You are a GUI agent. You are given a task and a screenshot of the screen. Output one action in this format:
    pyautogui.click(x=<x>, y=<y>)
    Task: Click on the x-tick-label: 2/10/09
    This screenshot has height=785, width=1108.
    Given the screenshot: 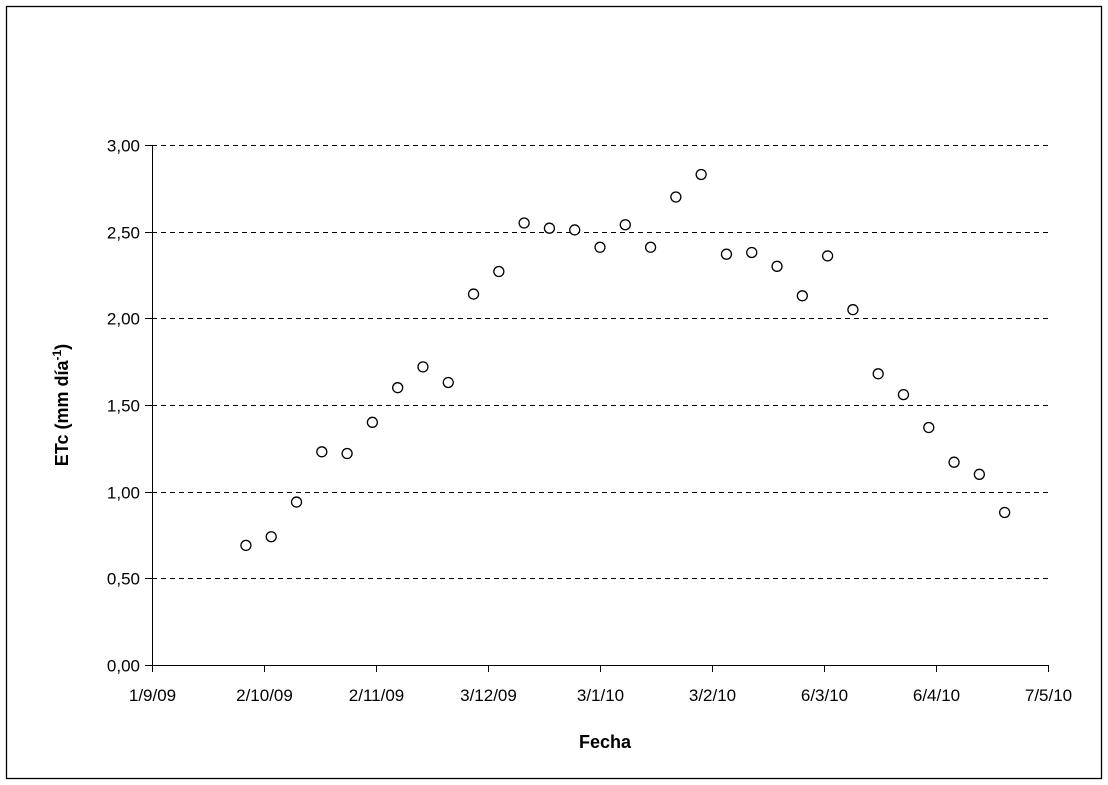 What is the action you would take?
    pyautogui.click(x=264, y=695)
    